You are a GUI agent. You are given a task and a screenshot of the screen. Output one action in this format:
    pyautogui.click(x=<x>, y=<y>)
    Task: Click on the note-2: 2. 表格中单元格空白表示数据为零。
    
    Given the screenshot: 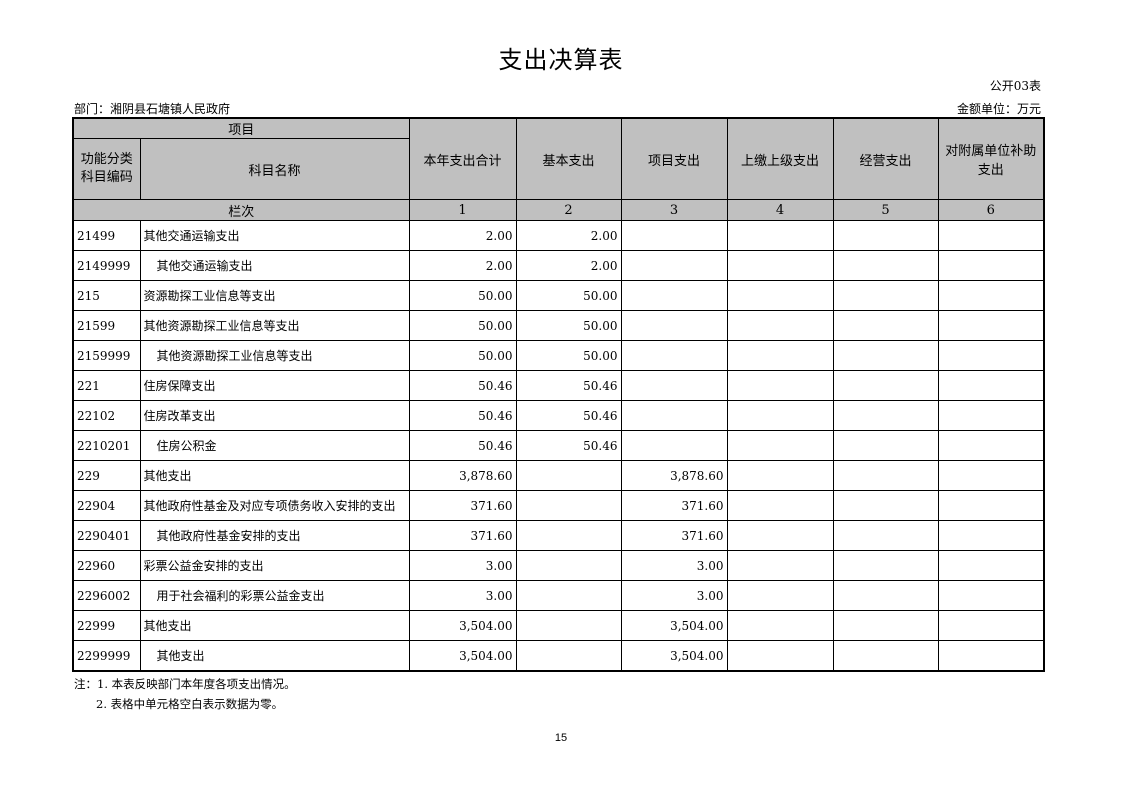 What is the action you would take?
    pyautogui.click(x=190, y=704)
    